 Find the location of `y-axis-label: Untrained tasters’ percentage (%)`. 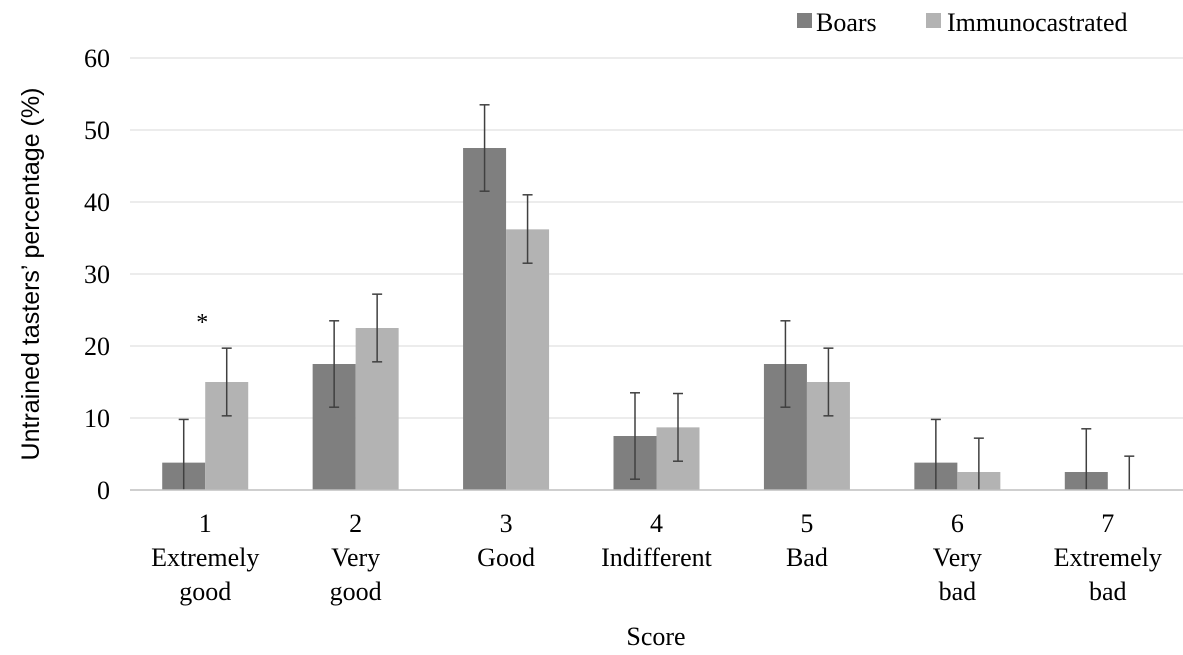

y-axis-label: Untrained tasters’ percentage (%) is located at coordinates (31, 274).